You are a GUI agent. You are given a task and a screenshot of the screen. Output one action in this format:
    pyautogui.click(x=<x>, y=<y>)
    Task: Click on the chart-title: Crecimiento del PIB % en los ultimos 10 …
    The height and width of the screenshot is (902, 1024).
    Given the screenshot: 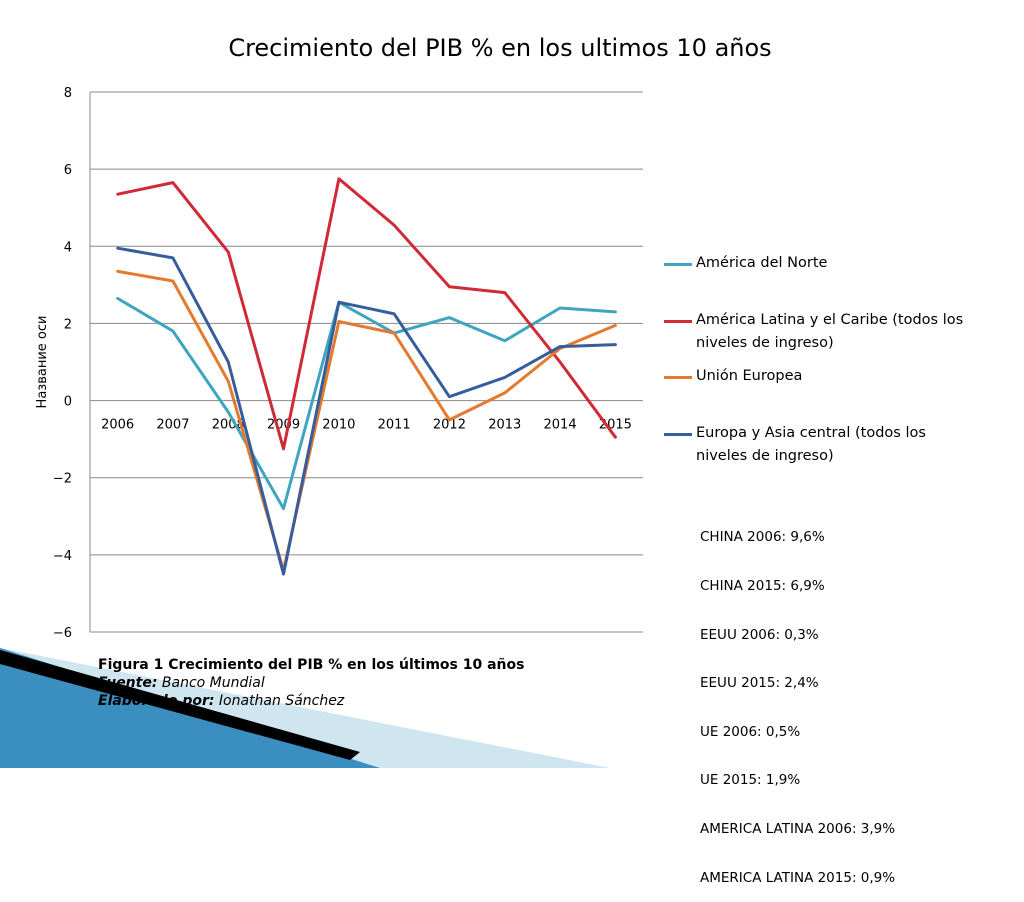 What is the action you would take?
    pyautogui.click(x=500, y=48)
    